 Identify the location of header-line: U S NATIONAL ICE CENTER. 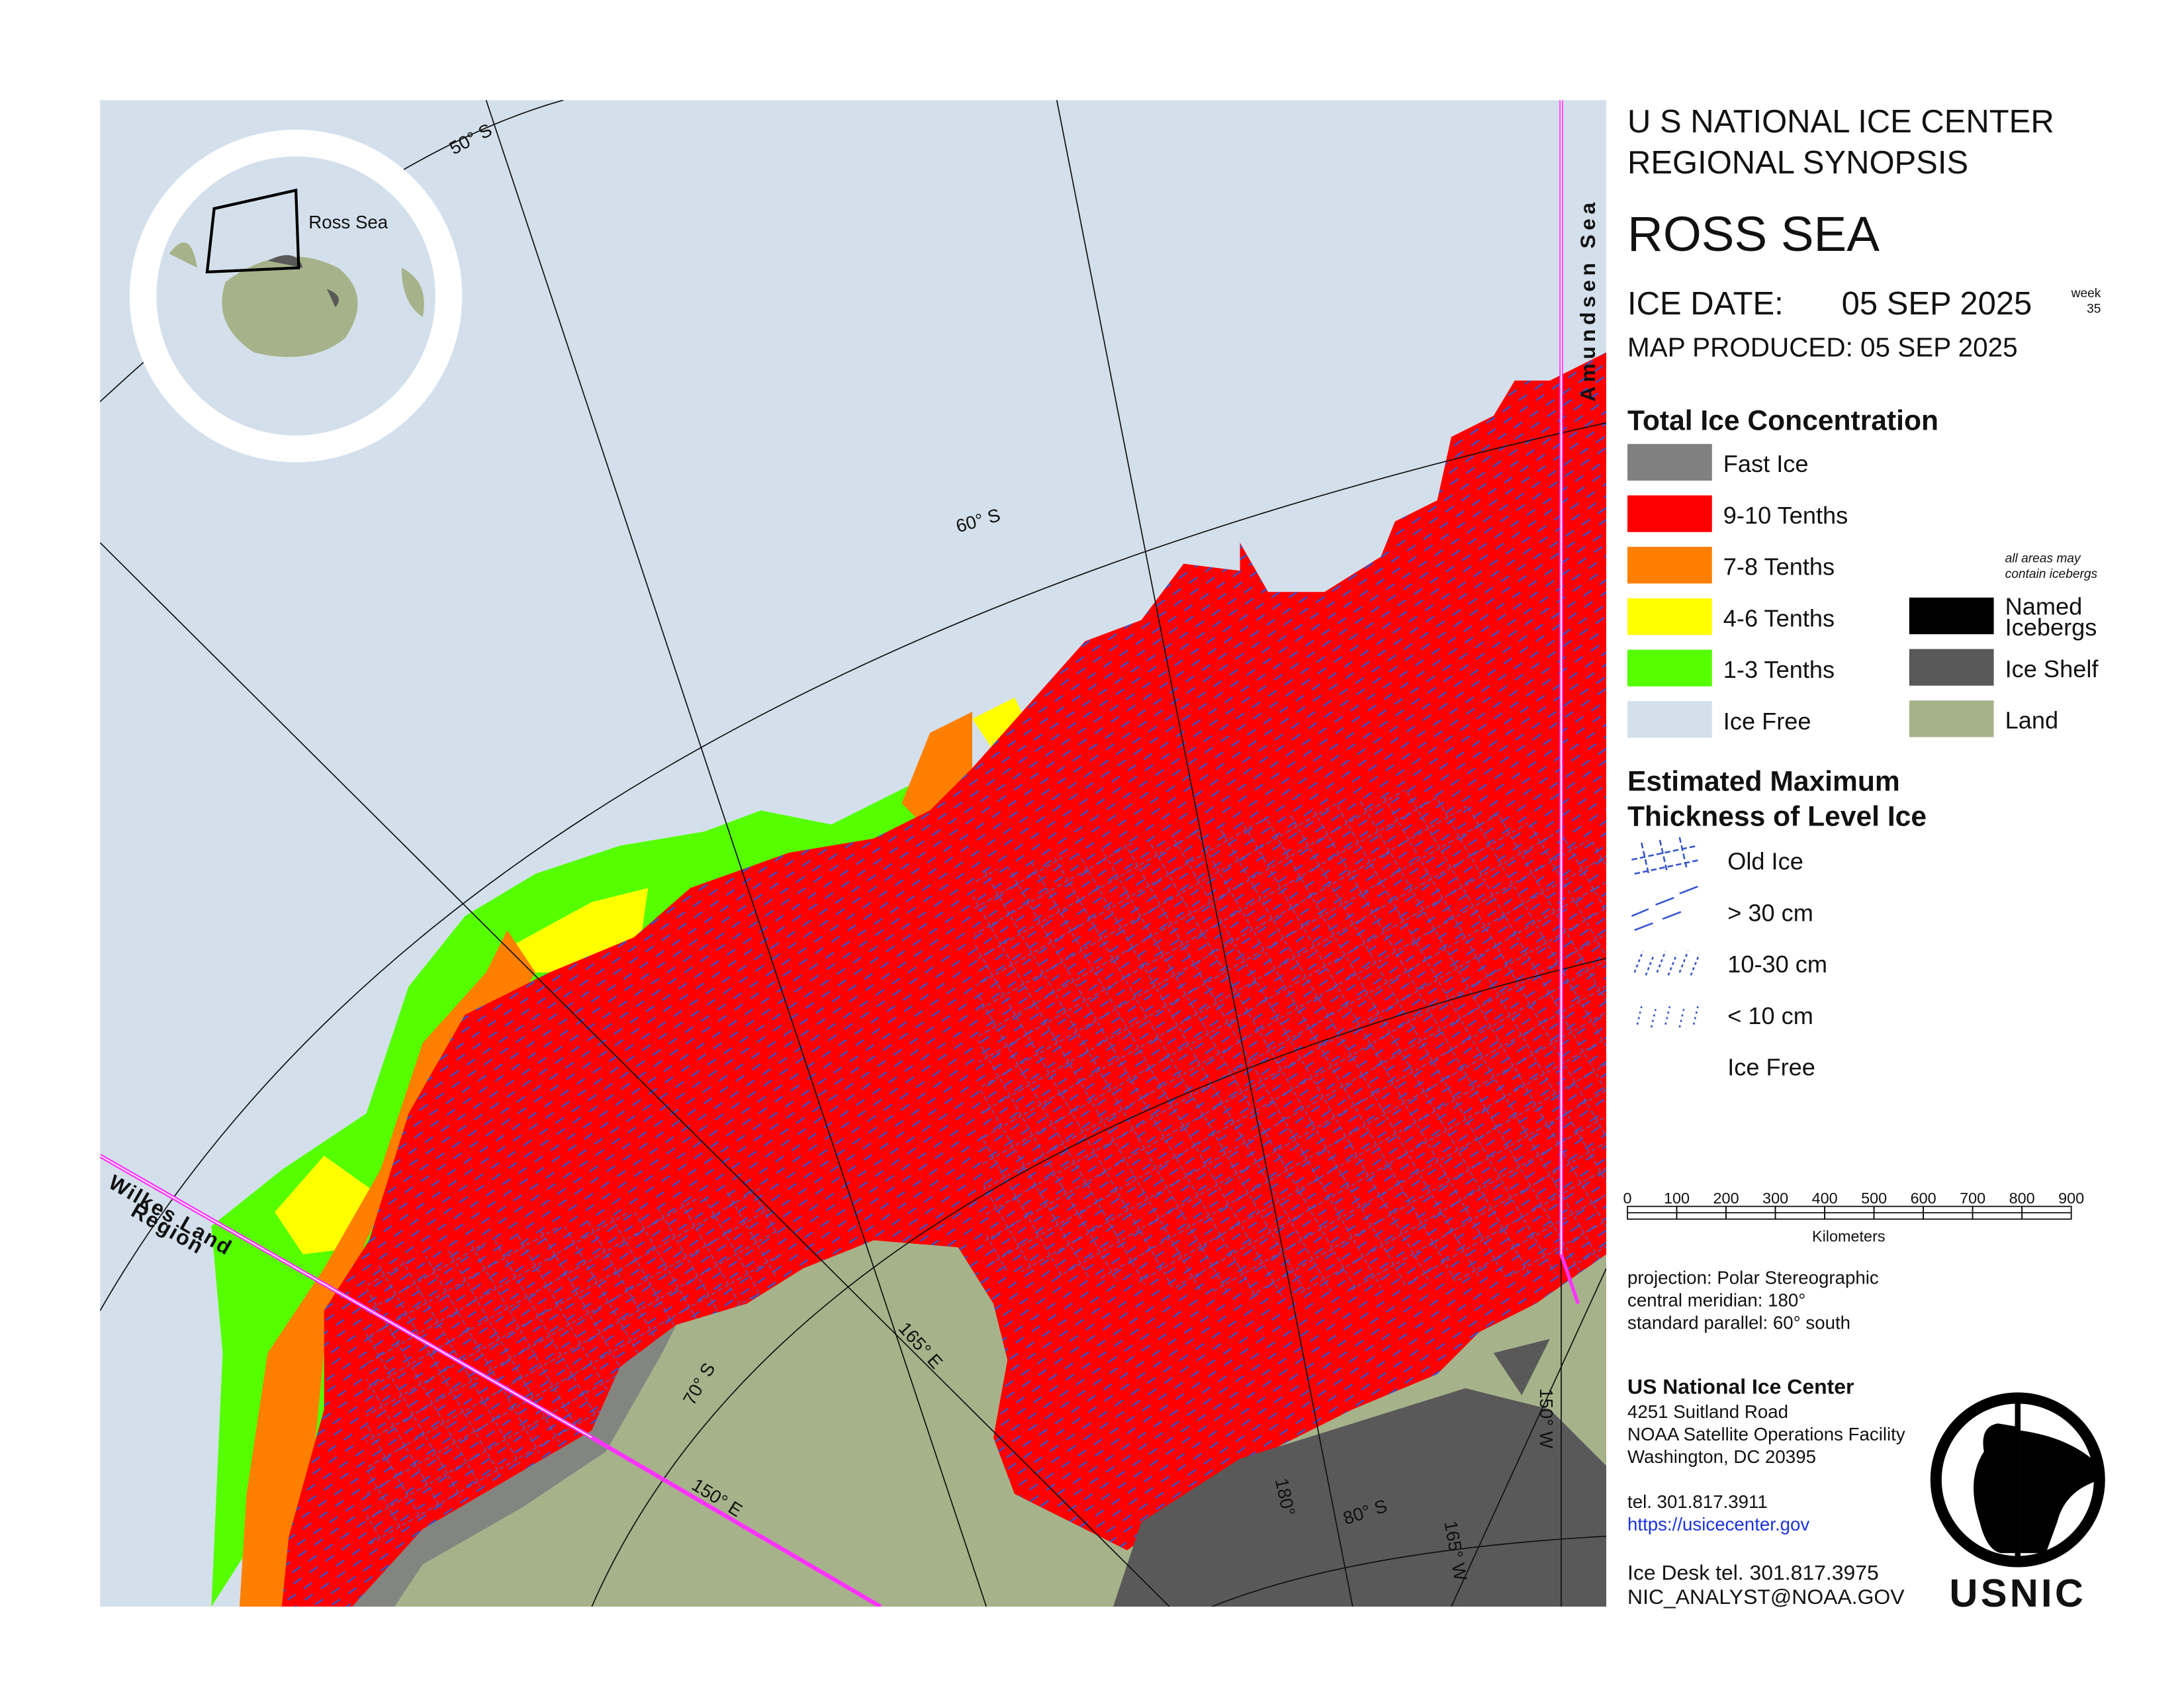
(1840, 122).